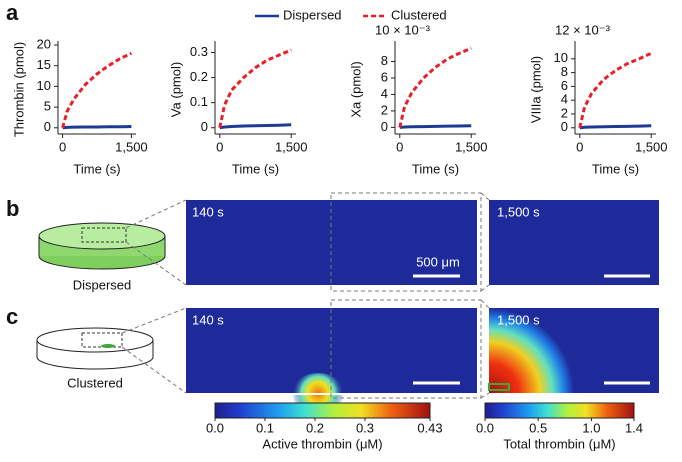 This screenshot has width=682, height=462. I want to click on y-axis-label: Thrombin (pmol), so click(18, 89).